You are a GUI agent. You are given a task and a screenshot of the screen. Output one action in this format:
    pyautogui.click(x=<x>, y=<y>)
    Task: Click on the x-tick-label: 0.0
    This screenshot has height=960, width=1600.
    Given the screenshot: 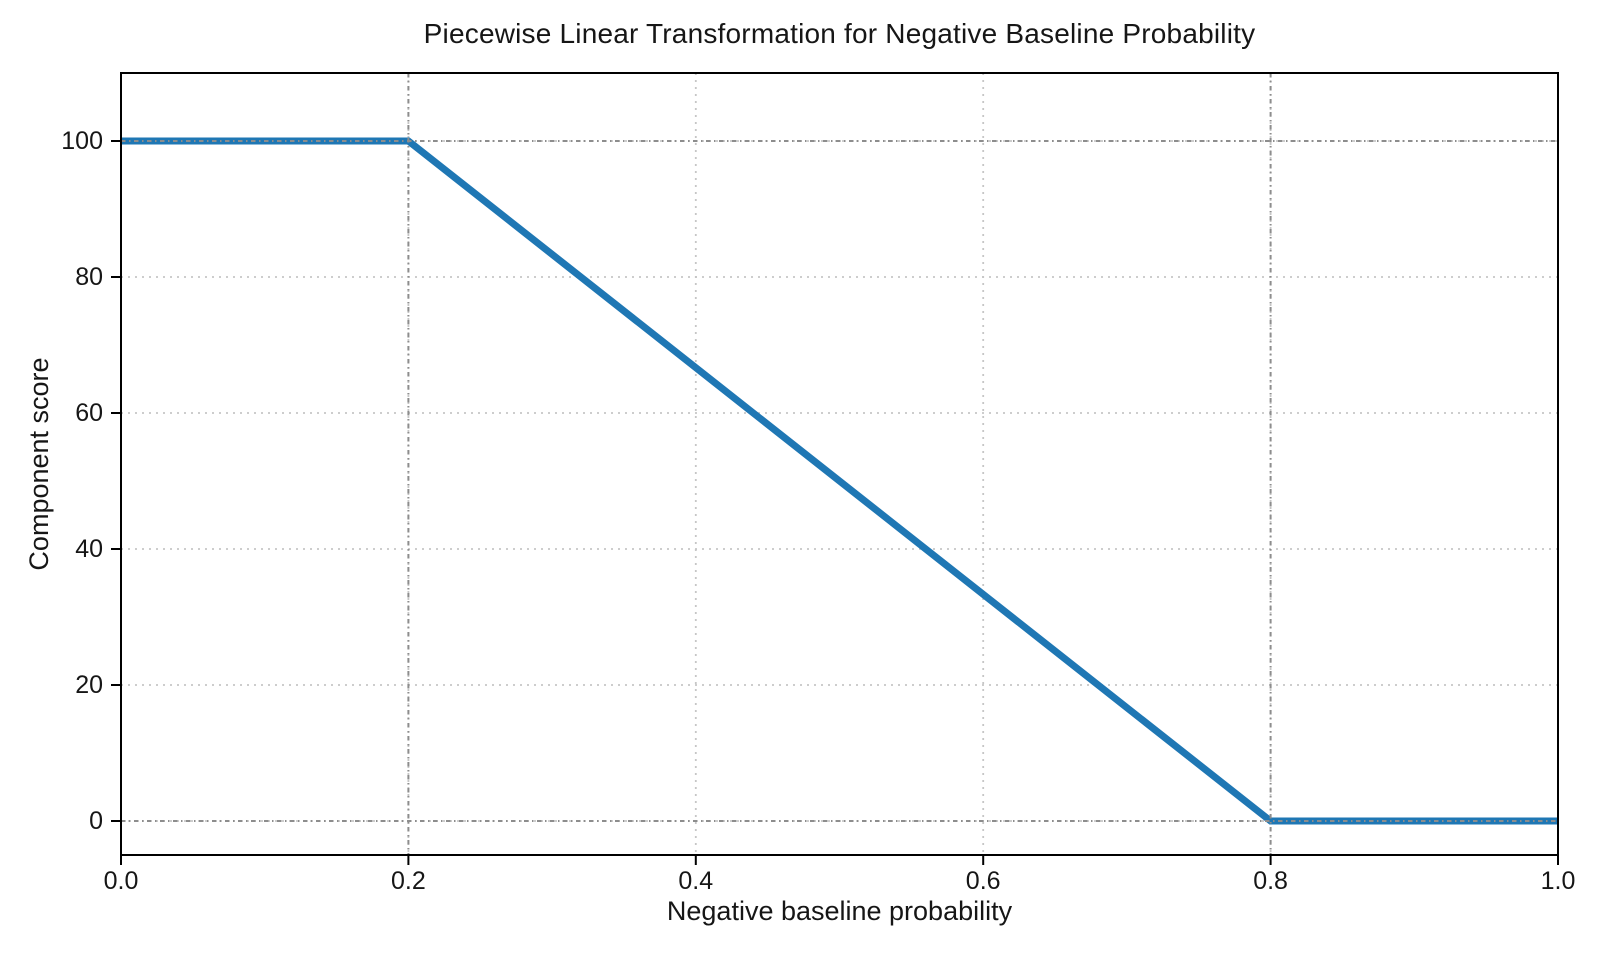 What is the action you would take?
    pyautogui.click(x=121, y=881)
    